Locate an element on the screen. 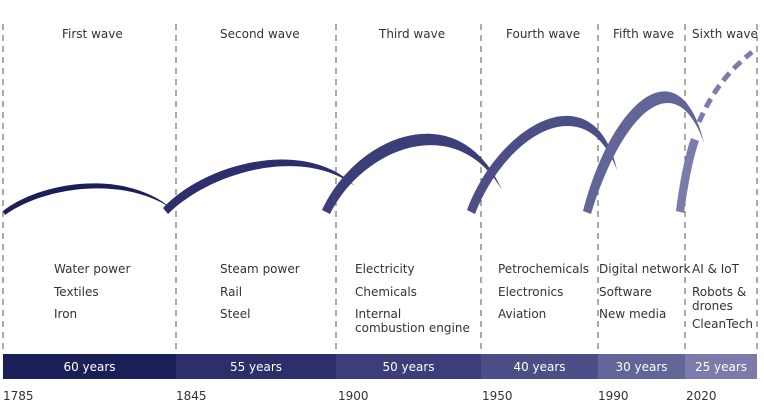 The height and width of the screenshot is (408, 764). tech-item: Textiles is located at coordinates (76, 291).